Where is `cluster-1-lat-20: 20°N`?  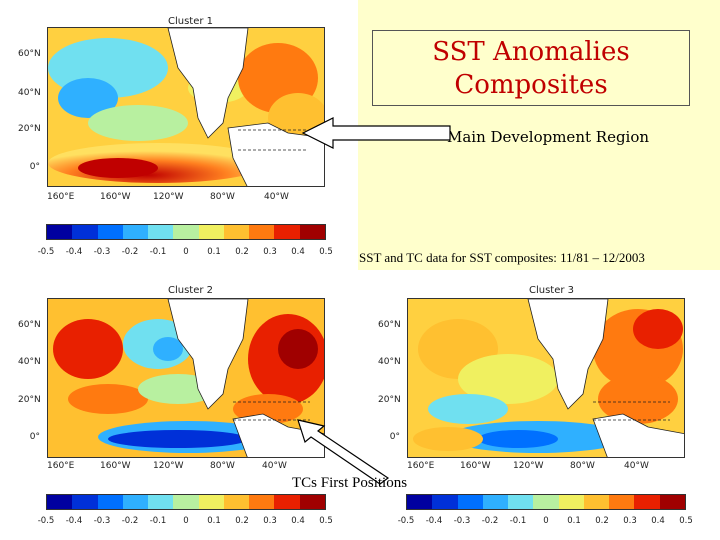
cluster-1-lat-20: 20°N is located at coordinates (29, 129).